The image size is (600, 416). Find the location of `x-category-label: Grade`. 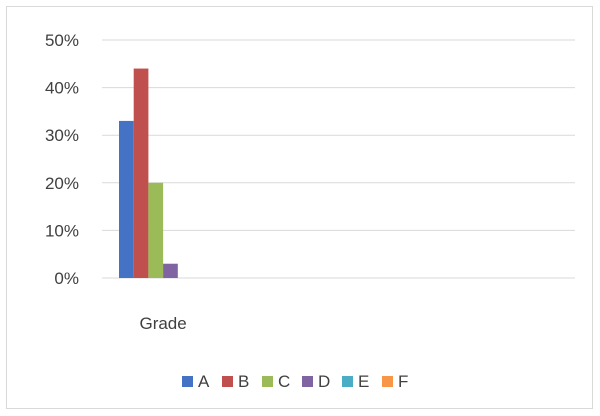

x-category-label: Grade is located at coordinates (162, 323).